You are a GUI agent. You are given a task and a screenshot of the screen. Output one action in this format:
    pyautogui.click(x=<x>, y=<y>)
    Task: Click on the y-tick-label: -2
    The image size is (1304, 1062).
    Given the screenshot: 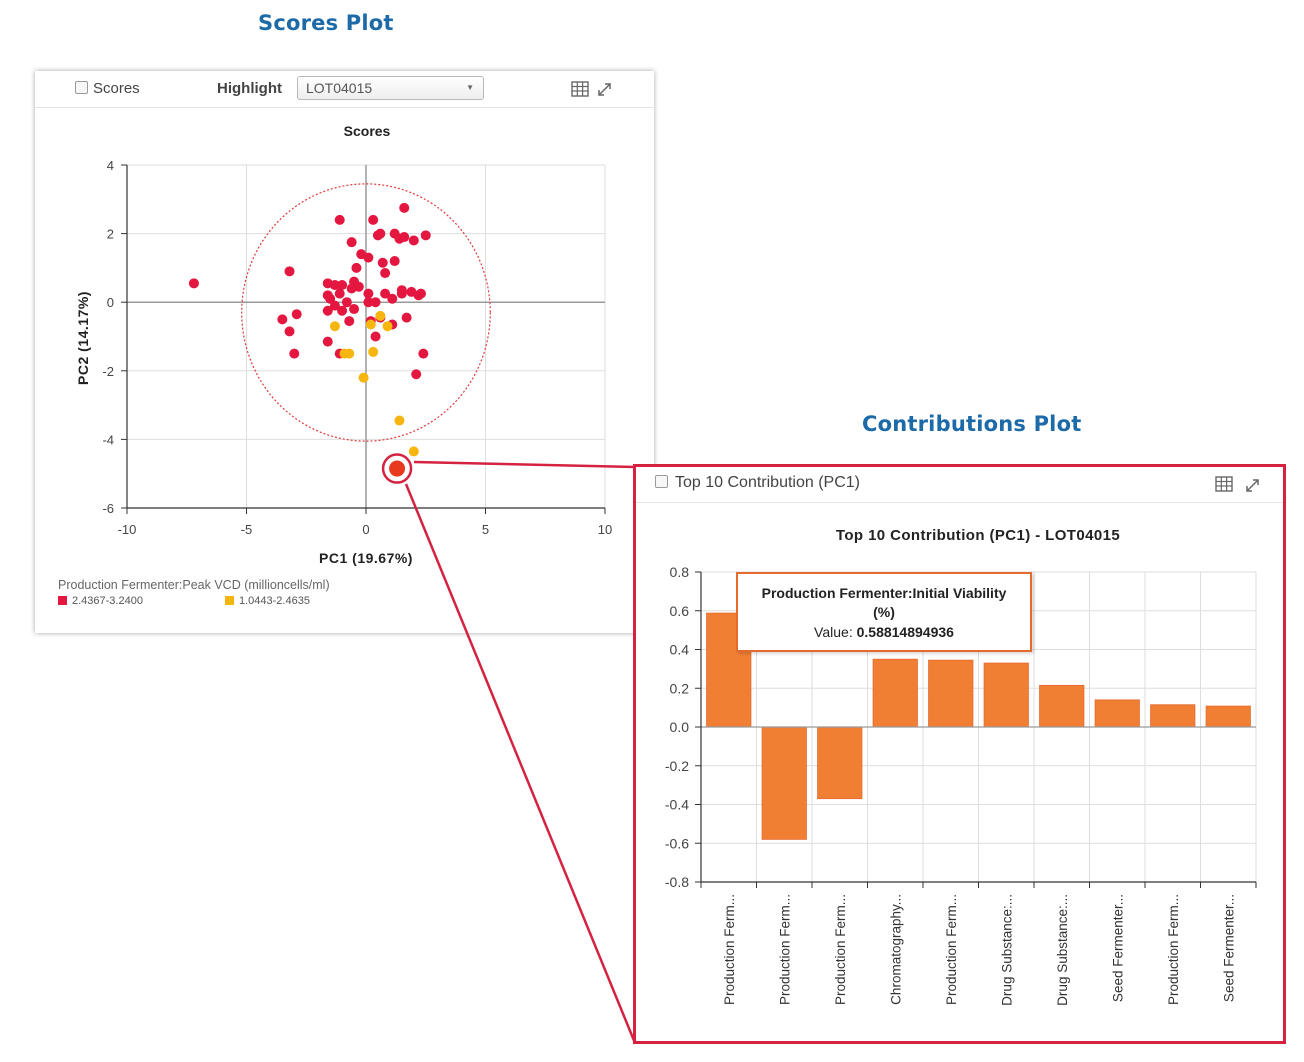 What is the action you would take?
    pyautogui.click(x=108, y=371)
    